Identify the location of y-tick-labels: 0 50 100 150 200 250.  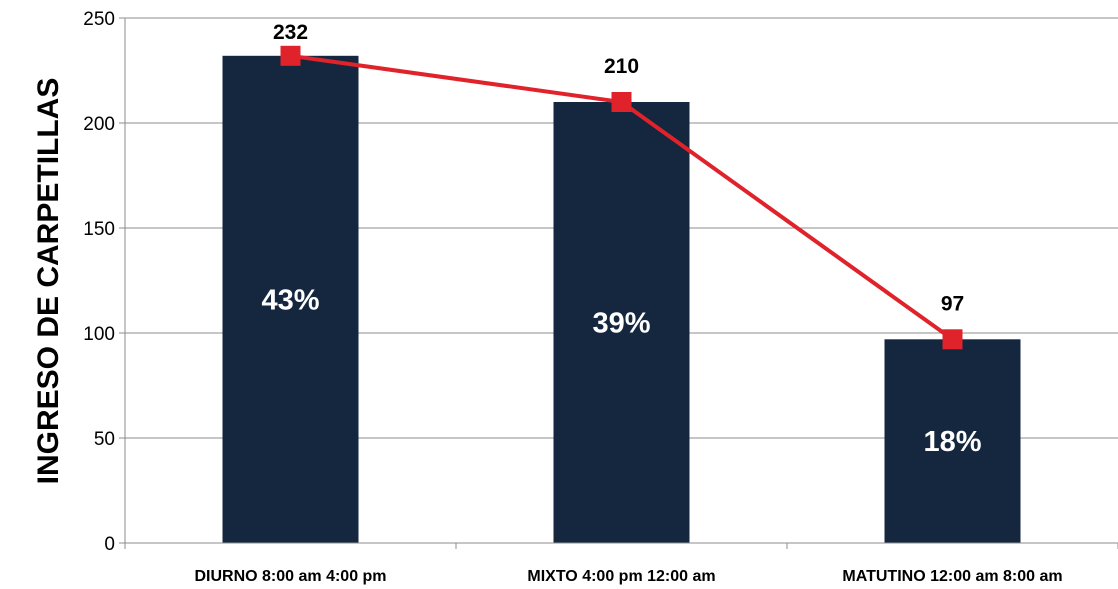
(99, 282).